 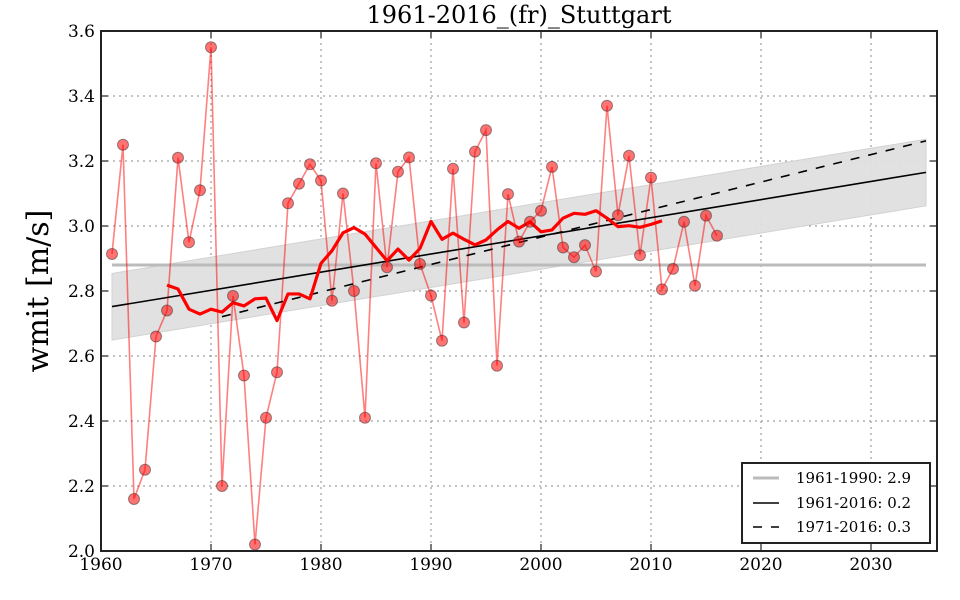 I want to click on legend-label-baseline: 1961-1990: 2.9, so click(x=853, y=478).